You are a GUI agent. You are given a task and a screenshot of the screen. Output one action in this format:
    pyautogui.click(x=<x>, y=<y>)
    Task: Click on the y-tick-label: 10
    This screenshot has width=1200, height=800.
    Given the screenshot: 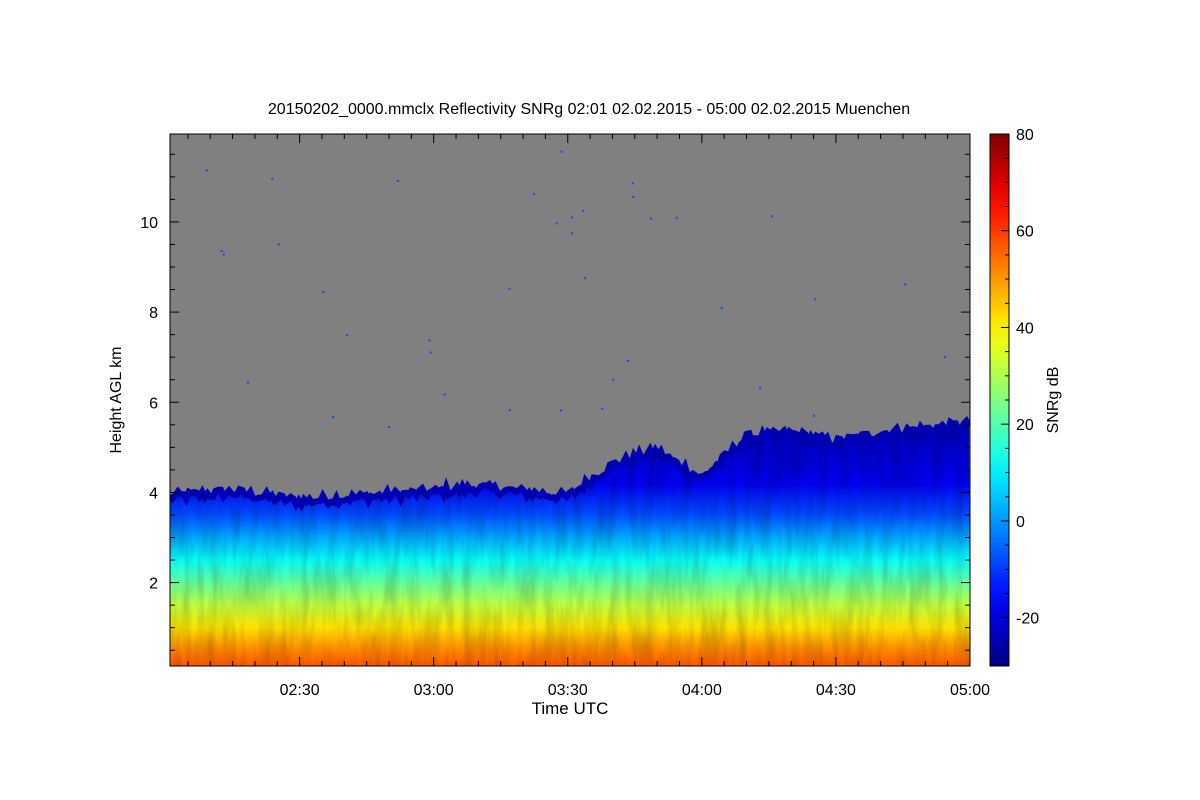 What is the action you would take?
    pyautogui.click(x=149, y=223)
    